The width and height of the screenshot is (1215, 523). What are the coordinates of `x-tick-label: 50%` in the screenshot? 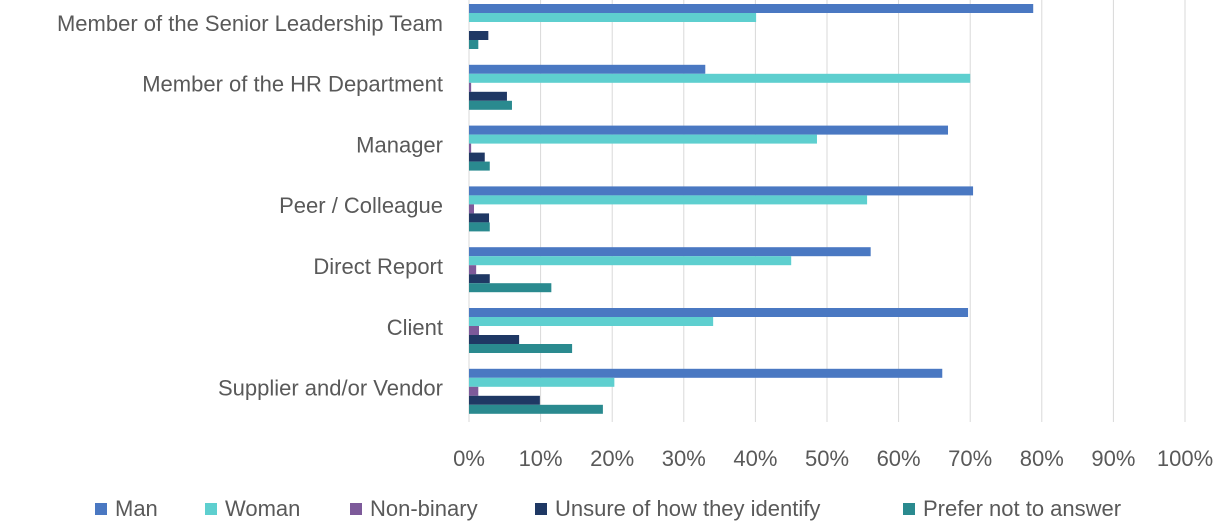 It's located at (827, 458).